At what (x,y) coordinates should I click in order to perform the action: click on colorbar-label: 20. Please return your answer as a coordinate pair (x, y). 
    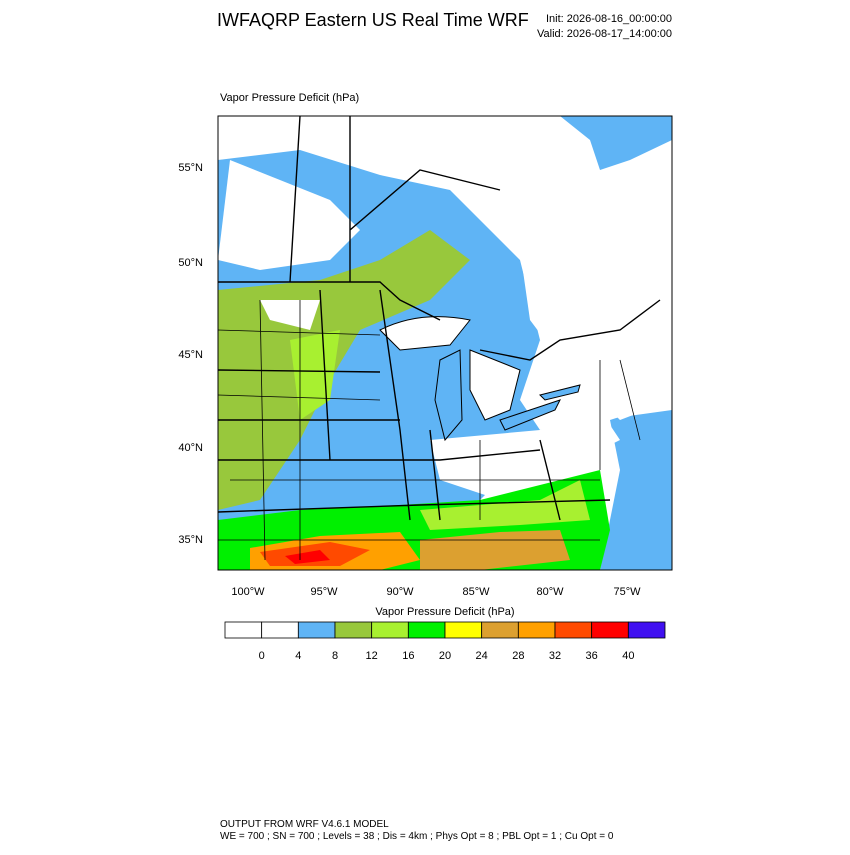
    Looking at the image, I should click on (445, 656).